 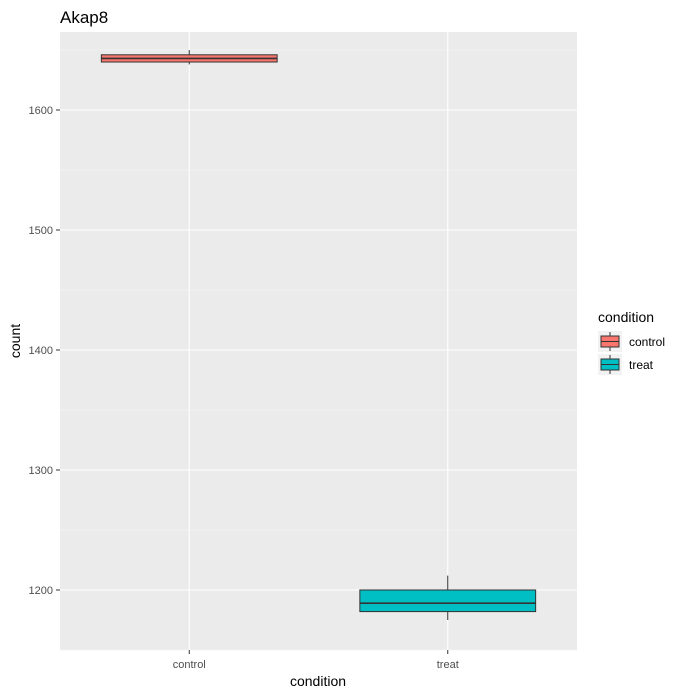 What do you see at coordinates (41, 471) in the screenshot?
I see `y-tick-label: 1300` at bounding box center [41, 471].